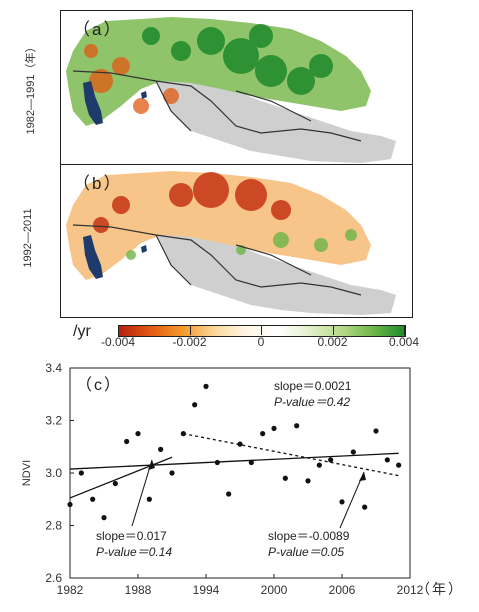 This screenshot has width=479, height=612. I want to click on annotation-arrowhead-late, so click(362, 476).